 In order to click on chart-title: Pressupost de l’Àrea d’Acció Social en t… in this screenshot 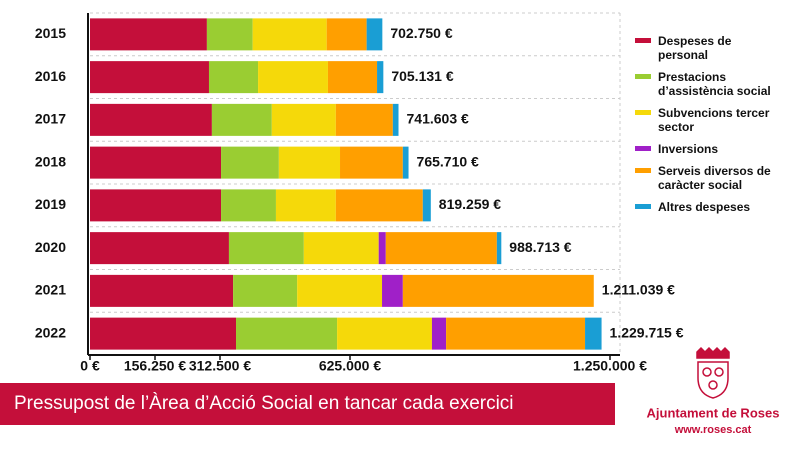, I will do `click(264, 403)`.